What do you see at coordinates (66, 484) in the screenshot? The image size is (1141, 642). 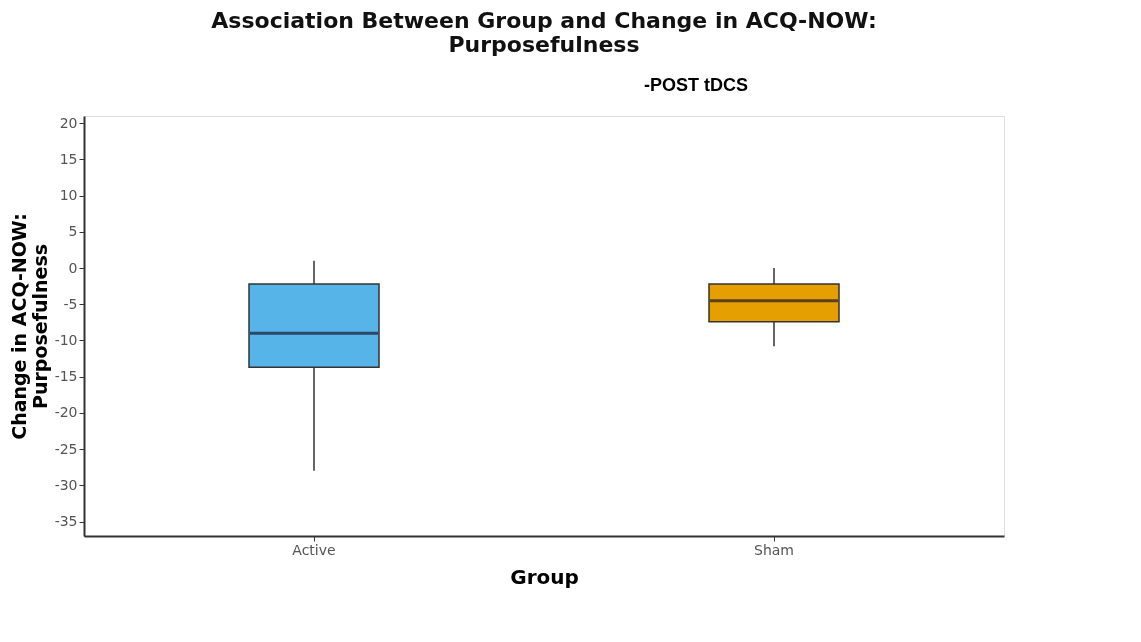 I see `y-tick-label: -30` at bounding box center [66, 484].